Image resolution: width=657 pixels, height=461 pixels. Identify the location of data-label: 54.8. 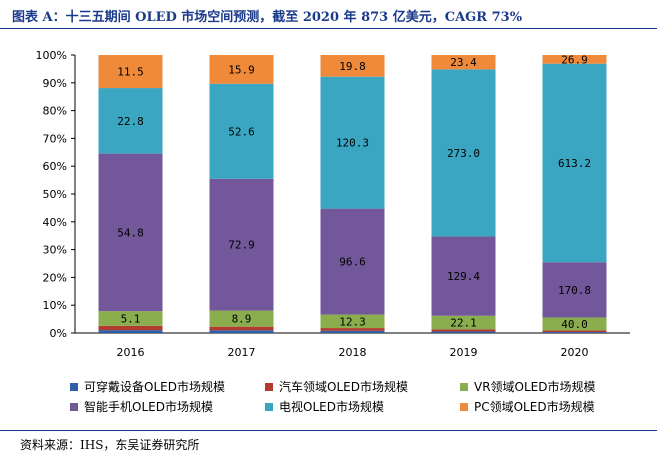
(130, 232).